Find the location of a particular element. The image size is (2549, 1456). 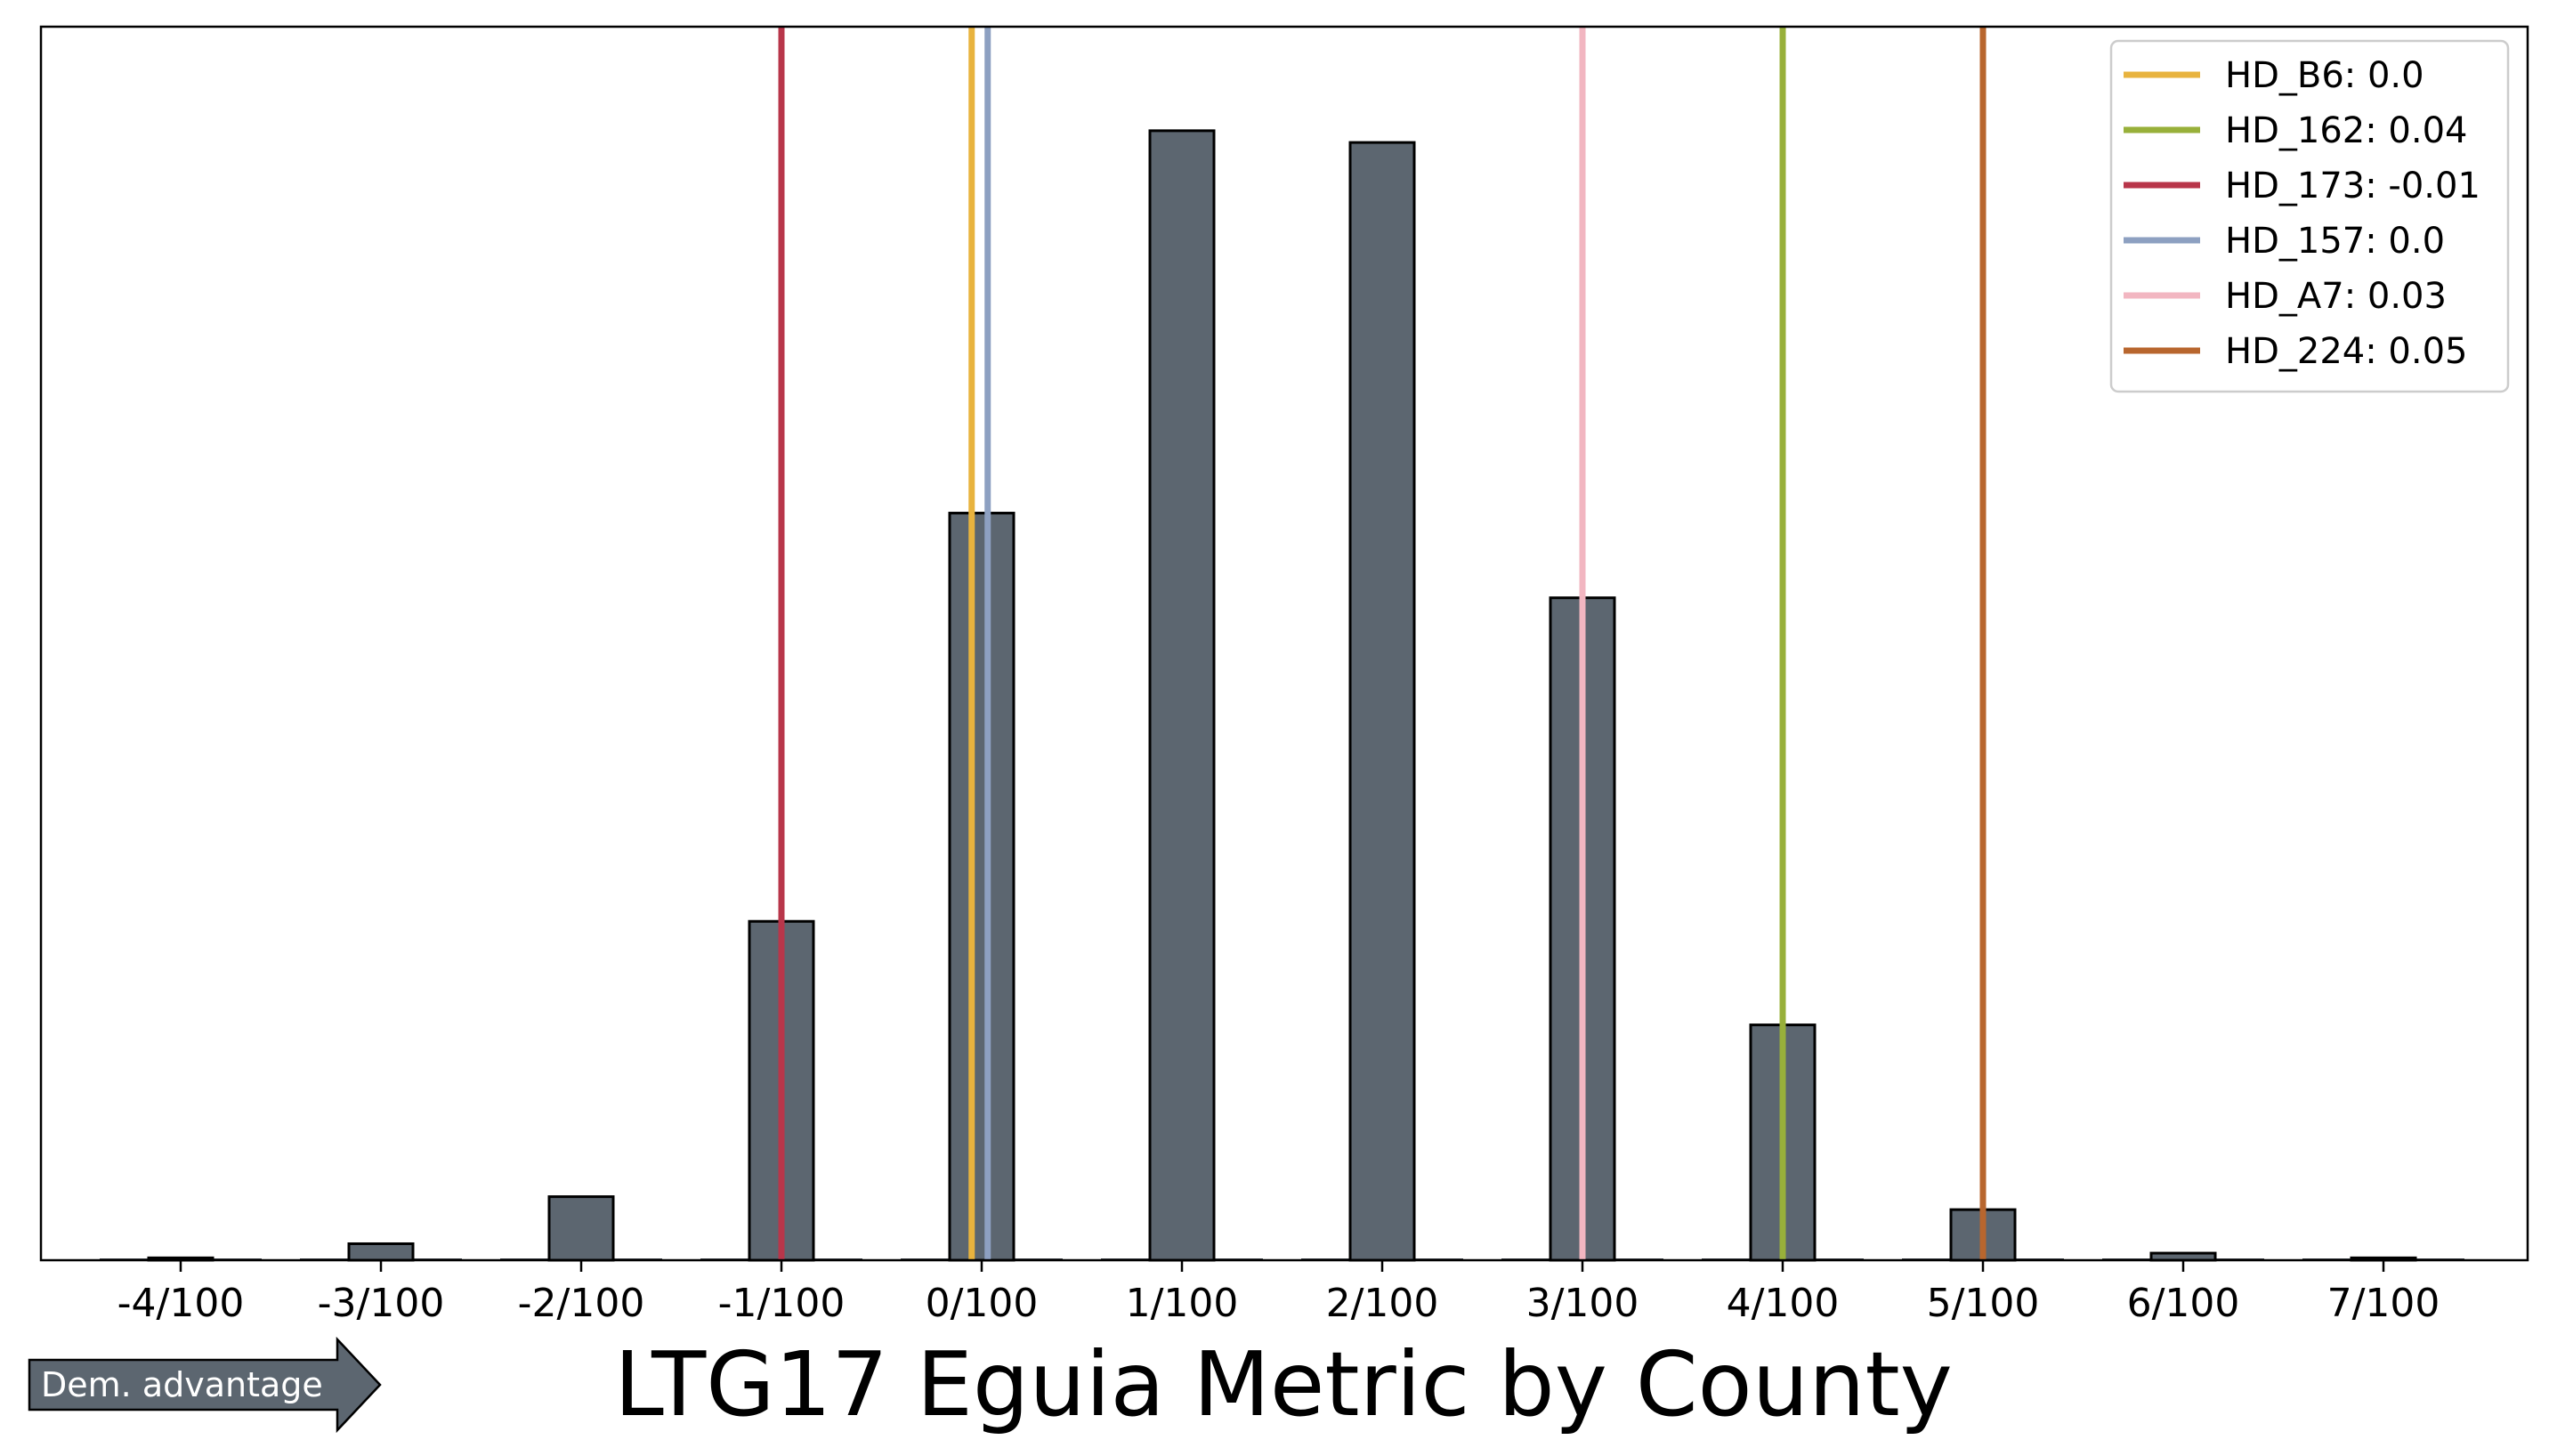

dem-advantage-label: Dem. advantage is located at coordinates (182, 1384).